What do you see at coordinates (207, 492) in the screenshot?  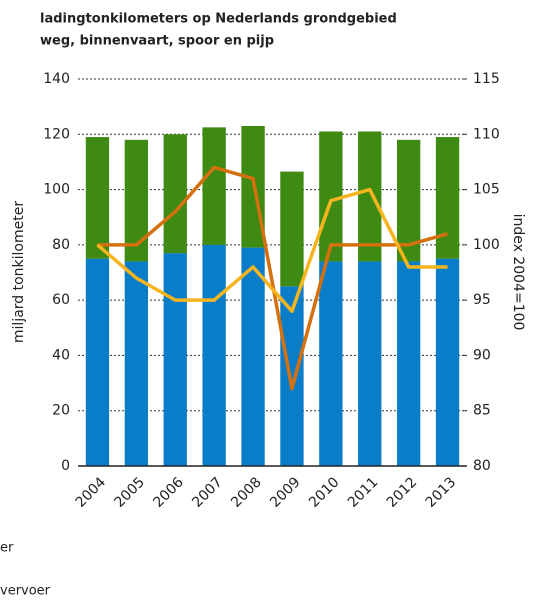 I see `x-tick-label: 2007` at bounding box center [207, 492].